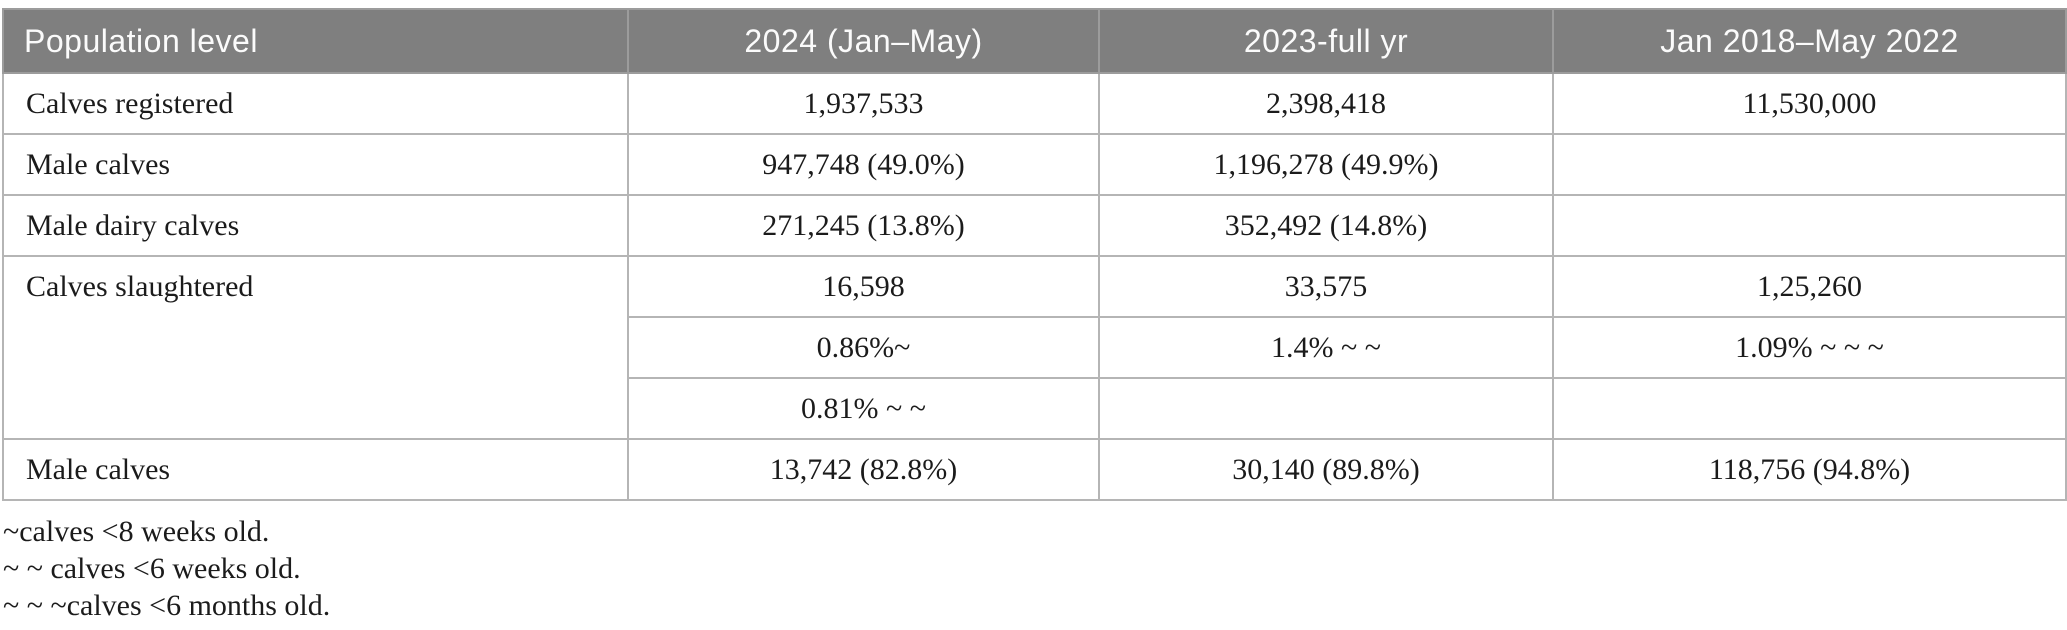 The image size is (2067, 630). What do you see at coordinates (863, 41) in the screenshot?
I see `column-header-2024: 2024 (Jan–May)` at bounding box center [863, 41].